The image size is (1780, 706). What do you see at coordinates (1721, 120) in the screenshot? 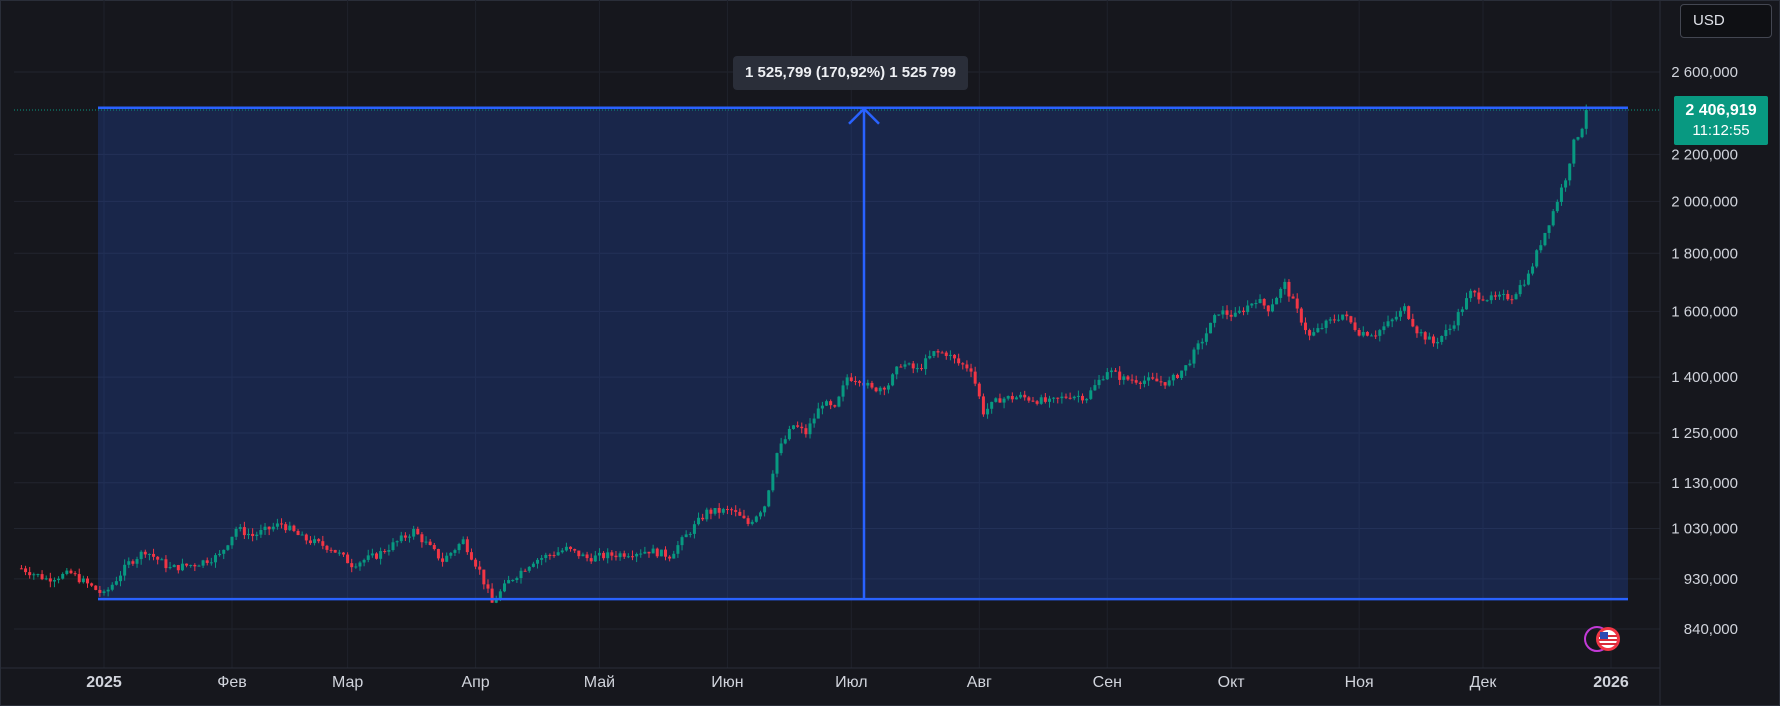
I see `last-price-tag: 2 406,919 11:12:55` at bounding box center [1721, 120].